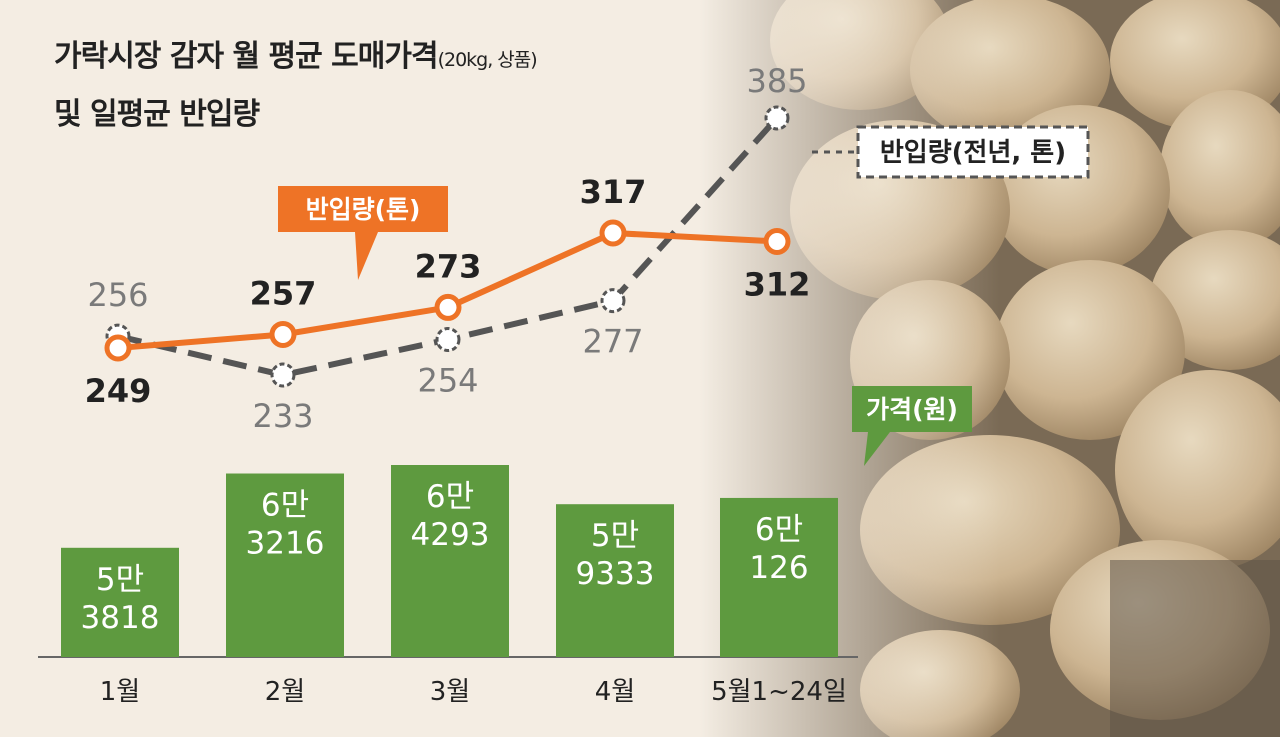 The height and width of the screenshot is (737, 1280). Describe the element at coordinates (447, 381) in the screenshot. I see `prev-year-value-label: 254` at that location.